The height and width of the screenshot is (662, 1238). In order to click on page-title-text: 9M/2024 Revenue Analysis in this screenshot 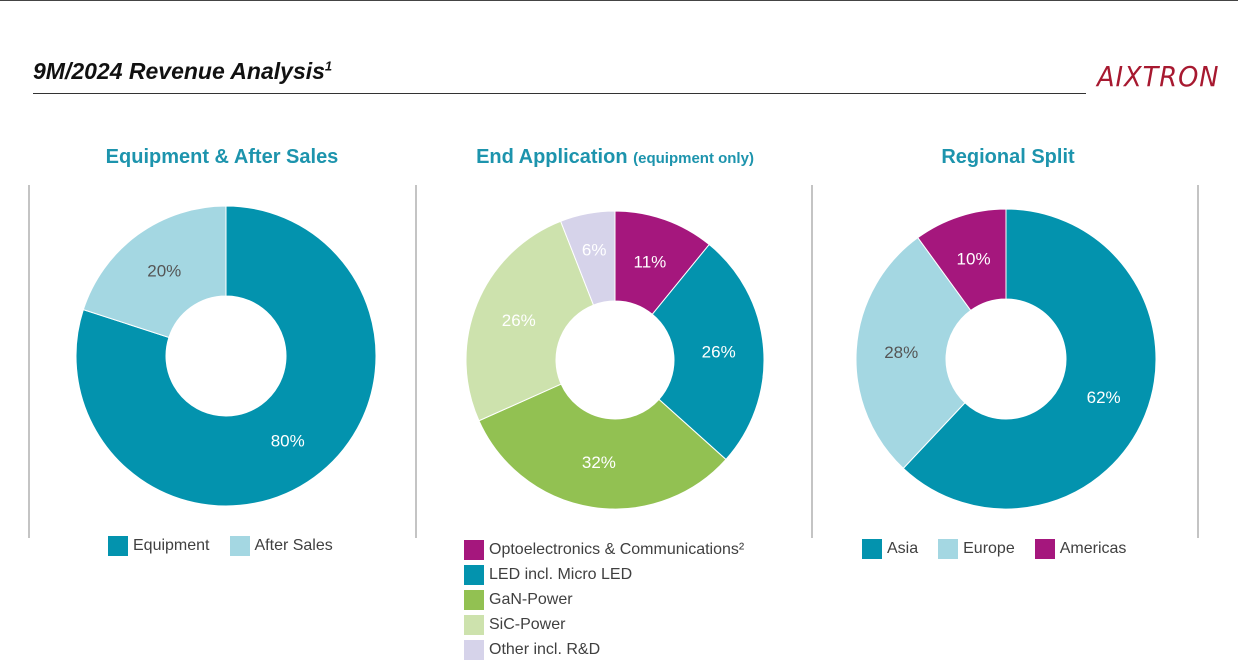, I will do `click(179, 71)`.